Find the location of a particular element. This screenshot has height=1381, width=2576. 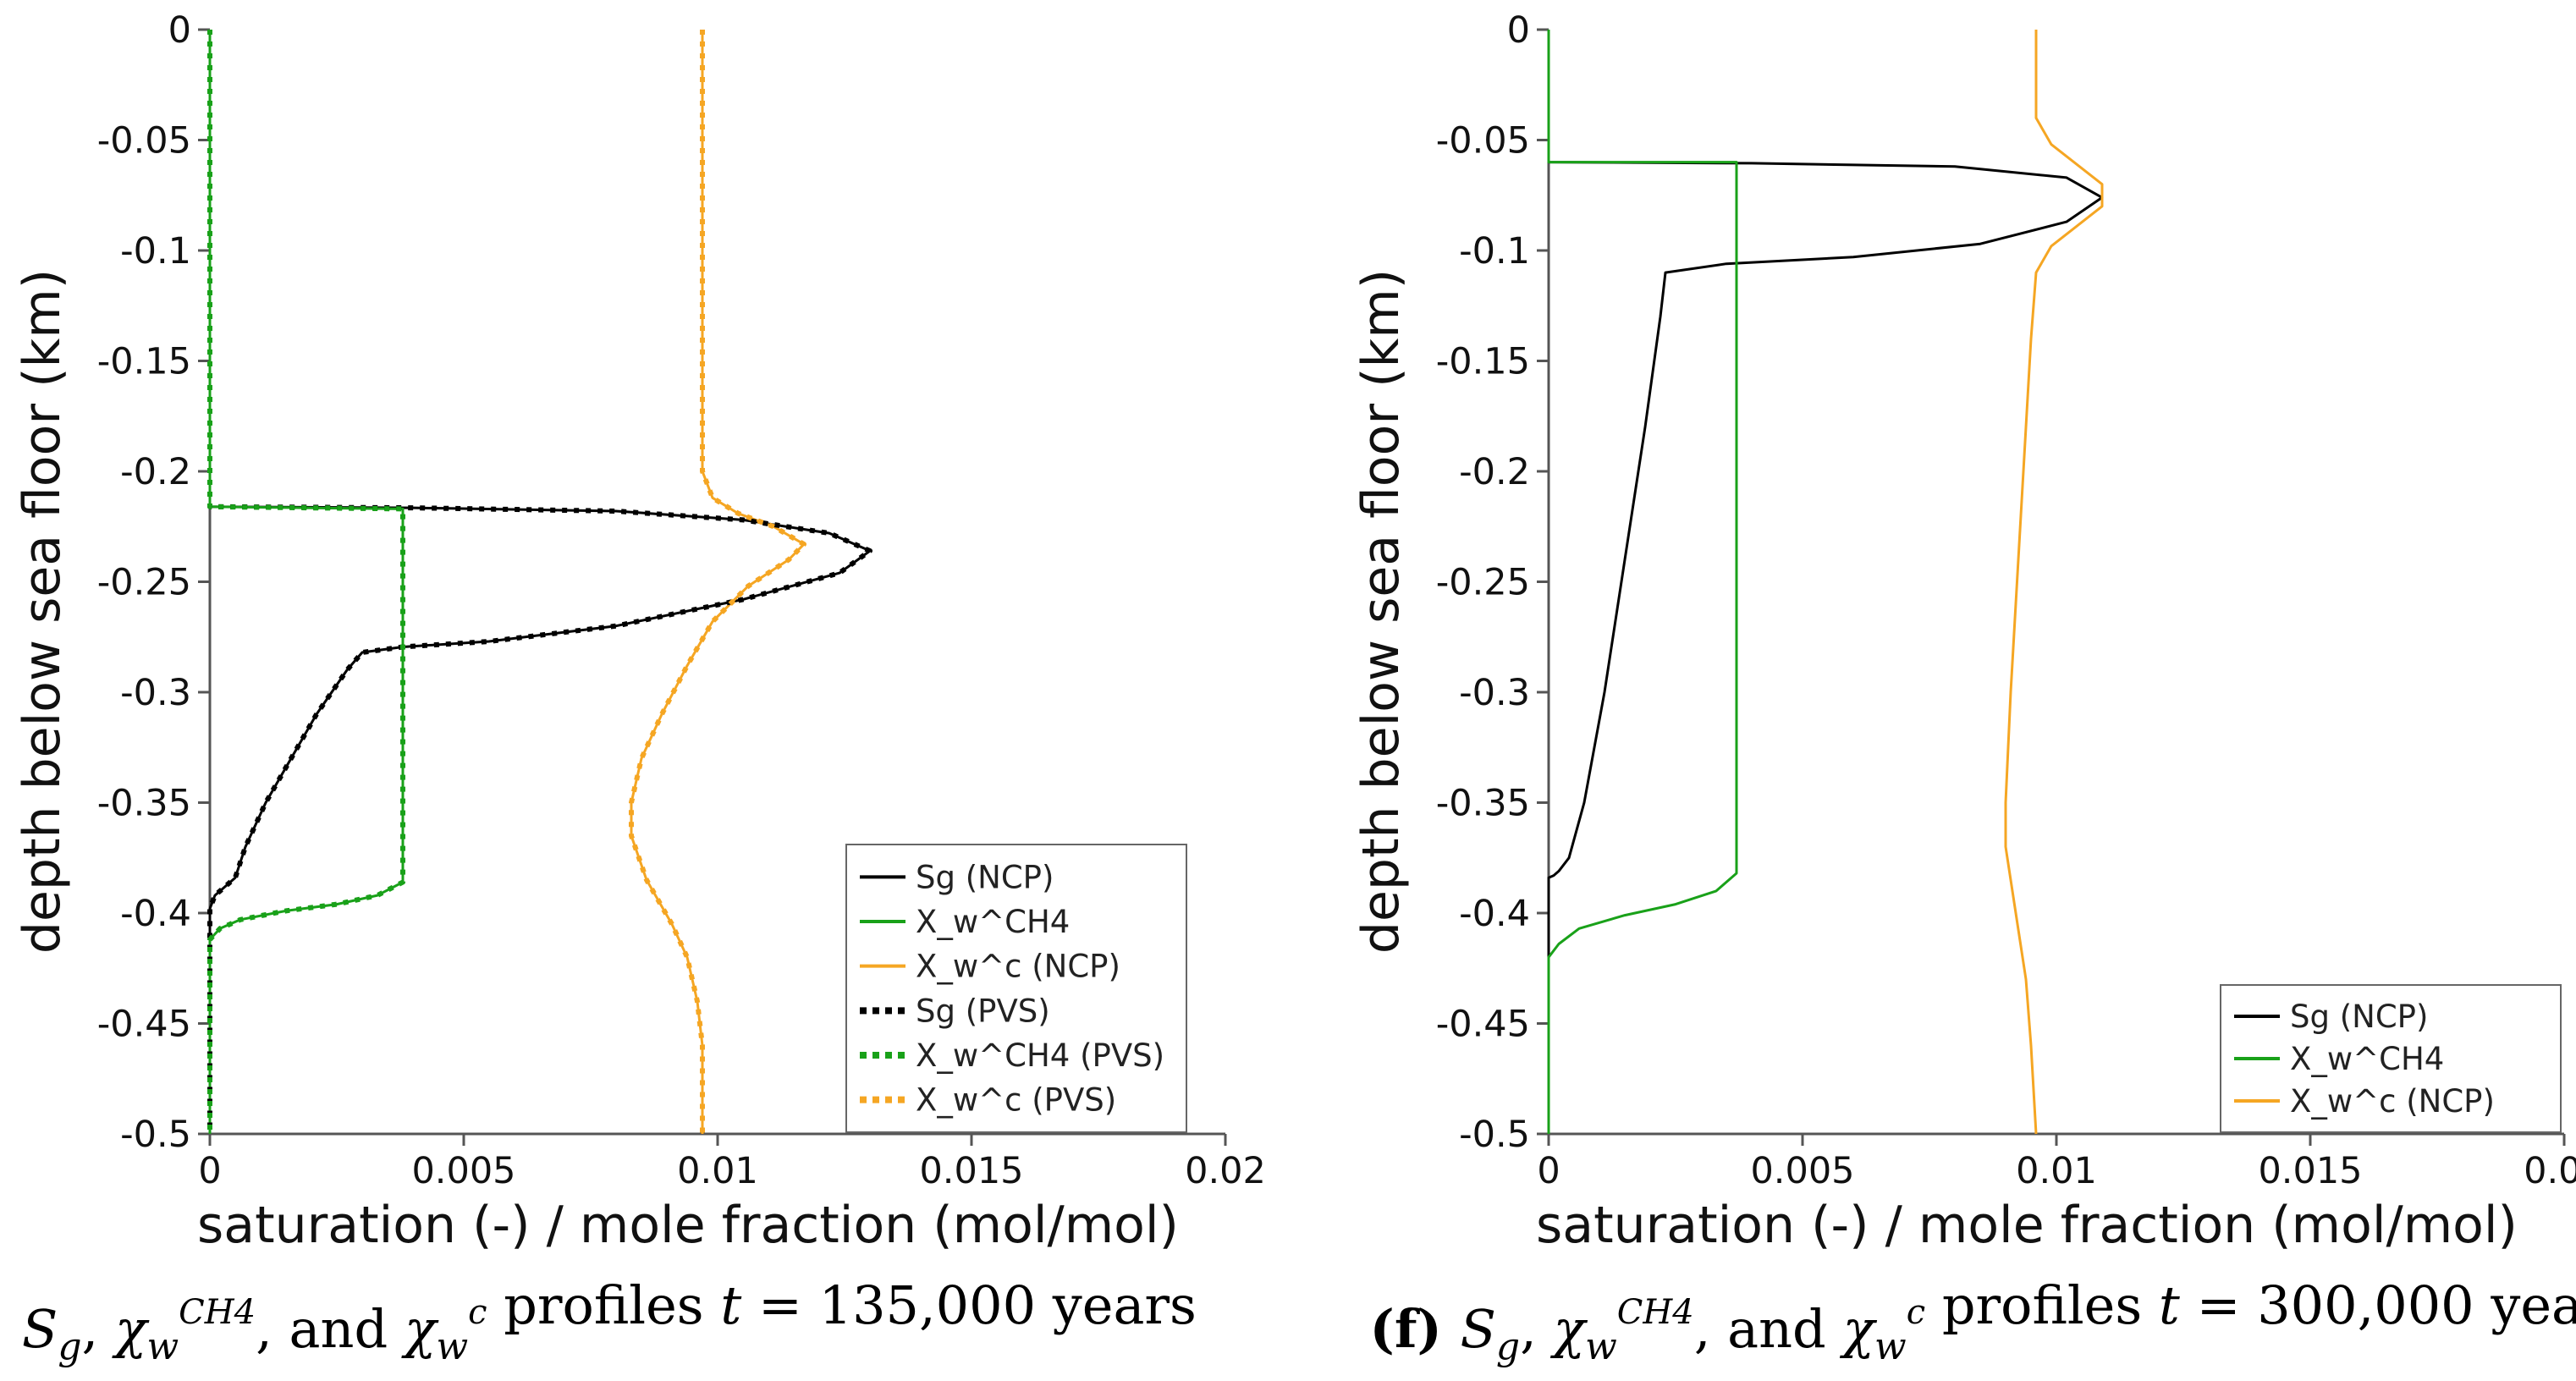

legend: Sg (NCP) X_w^CH4 X_w^c (NCP) is located at coordinates (2391, 1058).